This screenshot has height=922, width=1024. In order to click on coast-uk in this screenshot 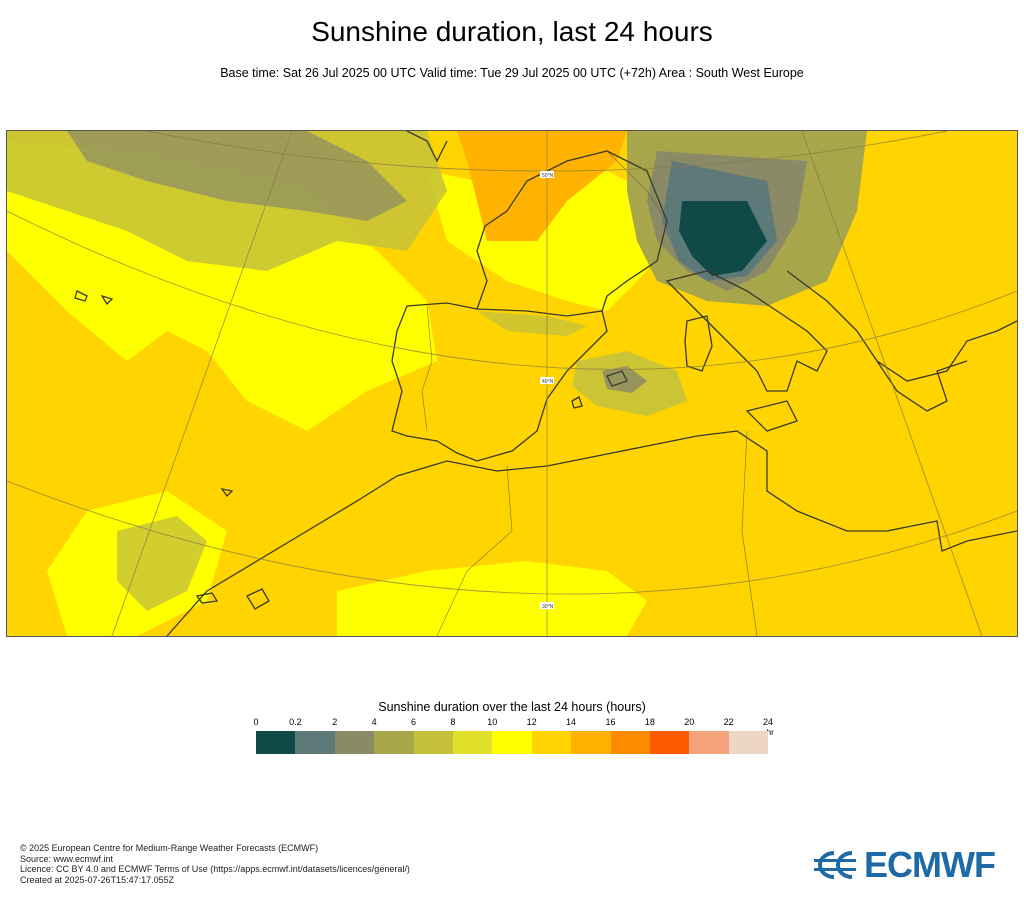, I will do `click(427, 147)`.